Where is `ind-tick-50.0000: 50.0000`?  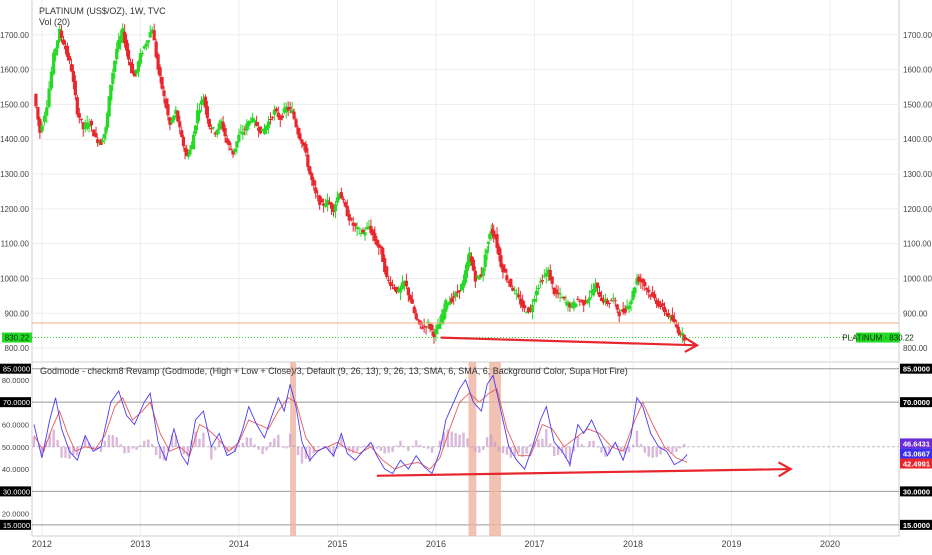 ind-tick-50.0000: 50.0000 is located at coordinates (15, 447).